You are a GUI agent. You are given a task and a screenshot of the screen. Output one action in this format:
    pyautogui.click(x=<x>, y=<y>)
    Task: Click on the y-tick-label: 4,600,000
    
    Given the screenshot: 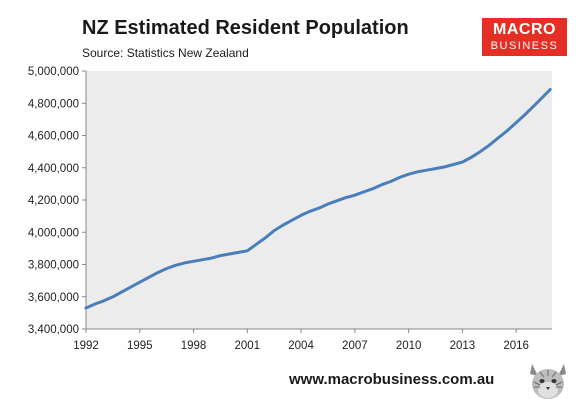 What is the action you would take?
    pyautogui.click(x=53, y=137)
    